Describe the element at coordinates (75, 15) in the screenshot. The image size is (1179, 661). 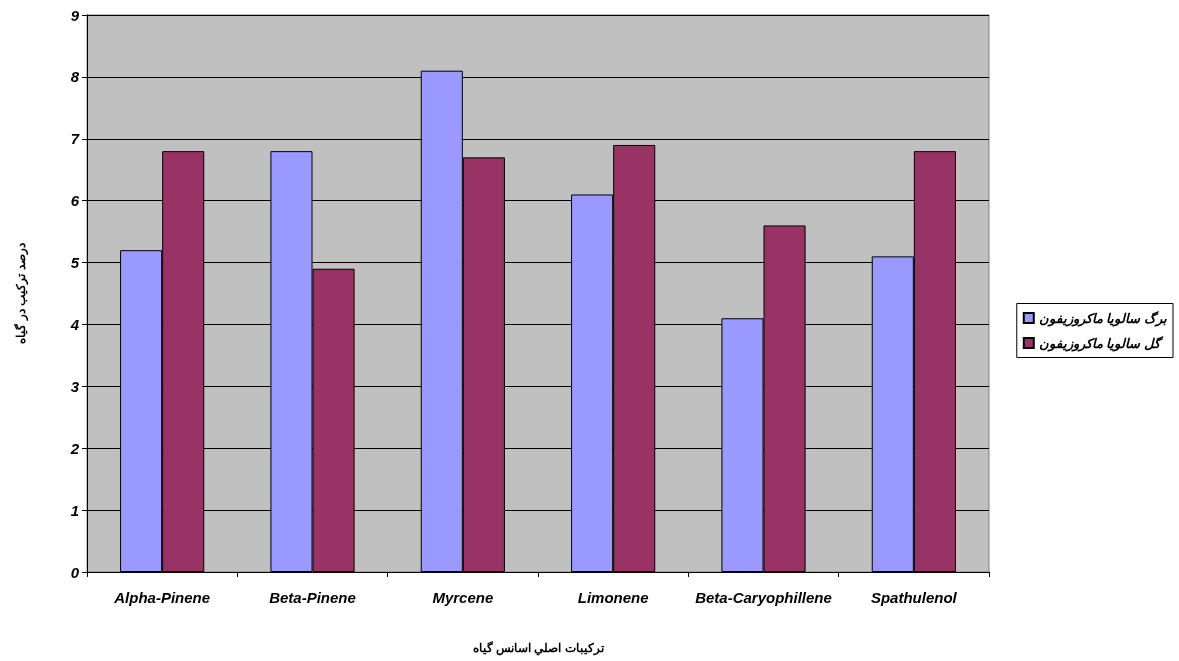
I see `y-tick-label: 9` at that location.